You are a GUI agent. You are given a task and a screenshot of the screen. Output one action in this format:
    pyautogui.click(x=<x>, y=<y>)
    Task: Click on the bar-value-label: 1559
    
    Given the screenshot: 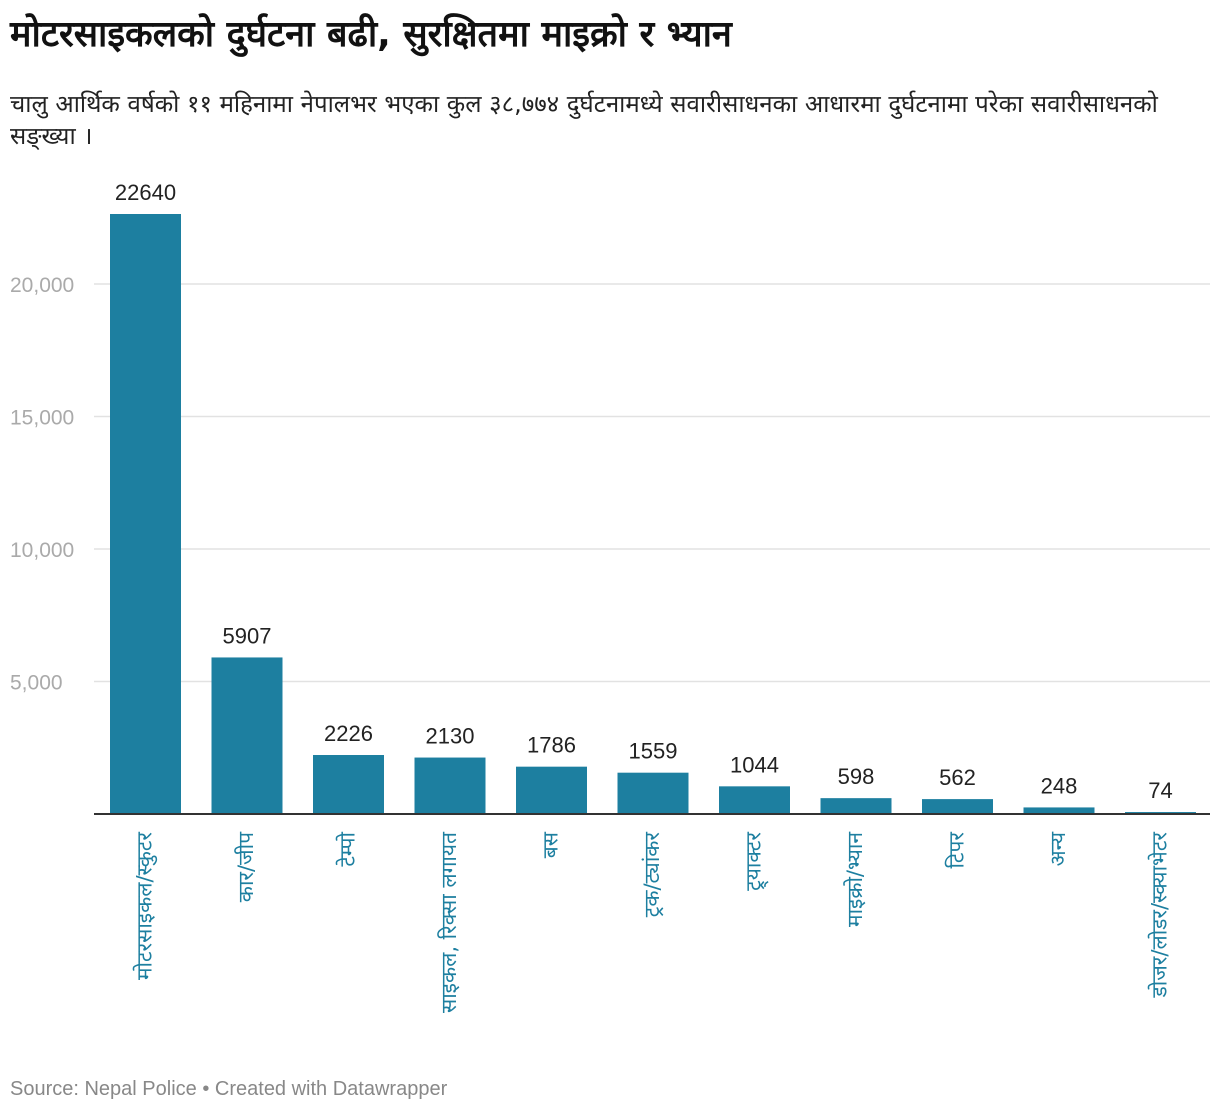 What is the action you would take?
    pyautogui.click(x=653, y=751)
    